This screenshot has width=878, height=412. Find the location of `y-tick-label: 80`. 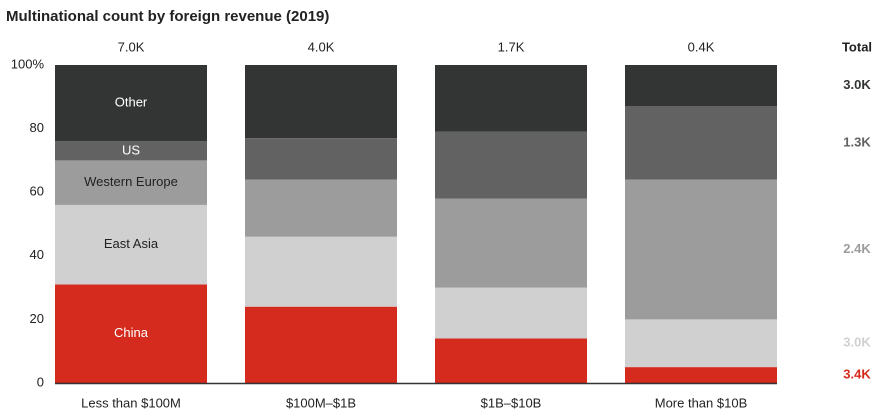

y-tick-label: 80 is located at coordinates (37, 127).